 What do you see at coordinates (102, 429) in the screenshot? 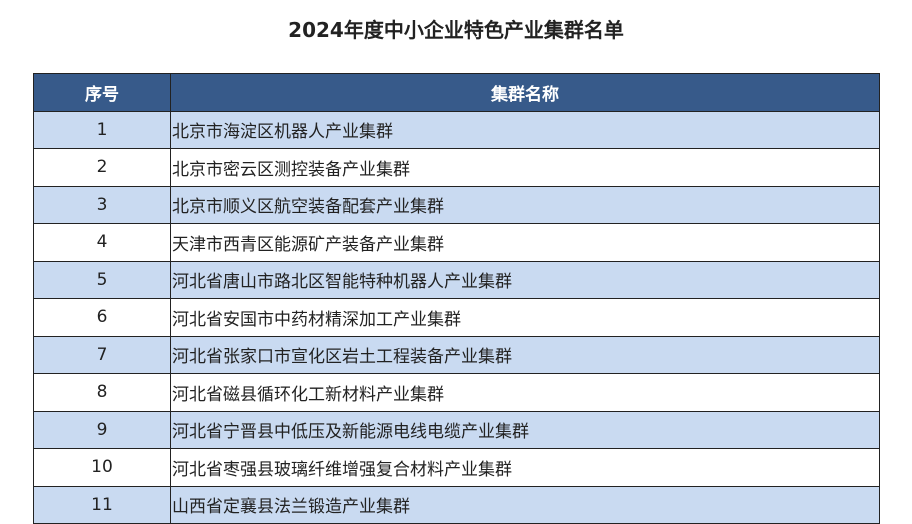
I see `serial-number-cell: 9` at bounding box center [102, 429].